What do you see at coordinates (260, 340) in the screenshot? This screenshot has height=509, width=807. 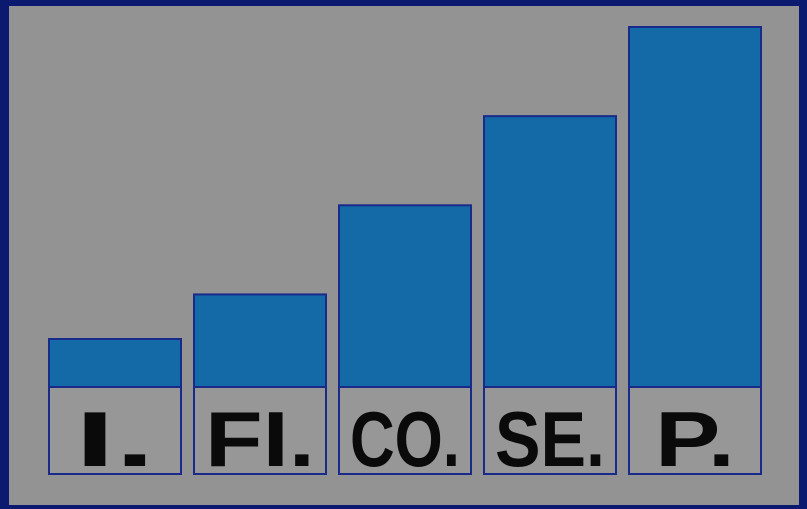 I see `bar-fi` at bounding box center [260, 340].